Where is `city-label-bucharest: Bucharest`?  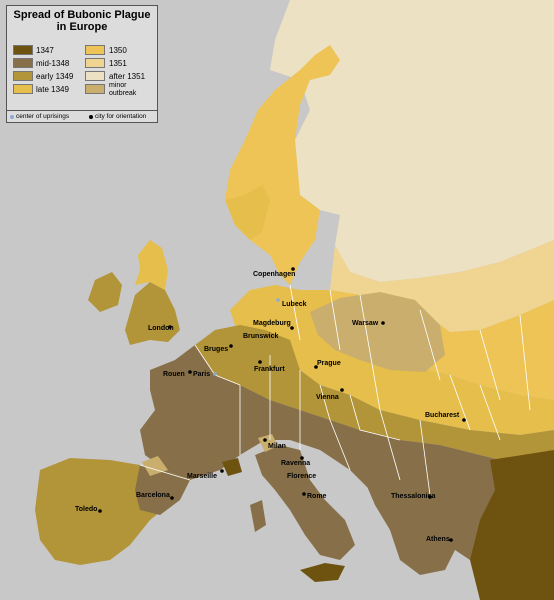 city-label-bucharest: Bucharest is located at coordinates (442, 415).